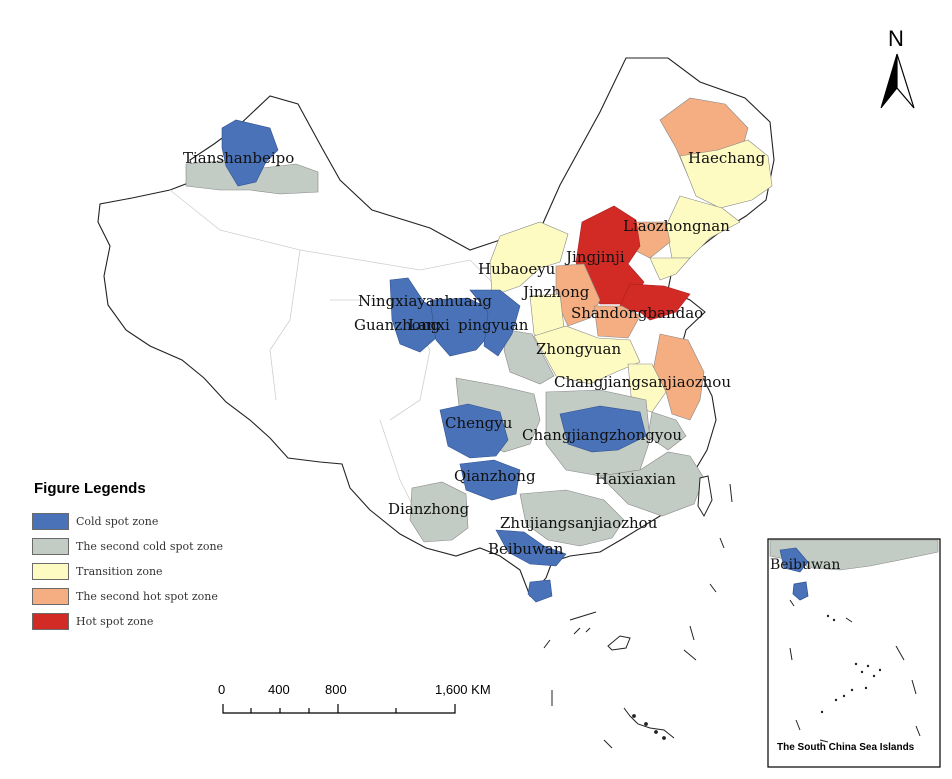 The width and height of the screenshot is (952, 779). I want to click on zone-beibuwan, so click(531, 566).